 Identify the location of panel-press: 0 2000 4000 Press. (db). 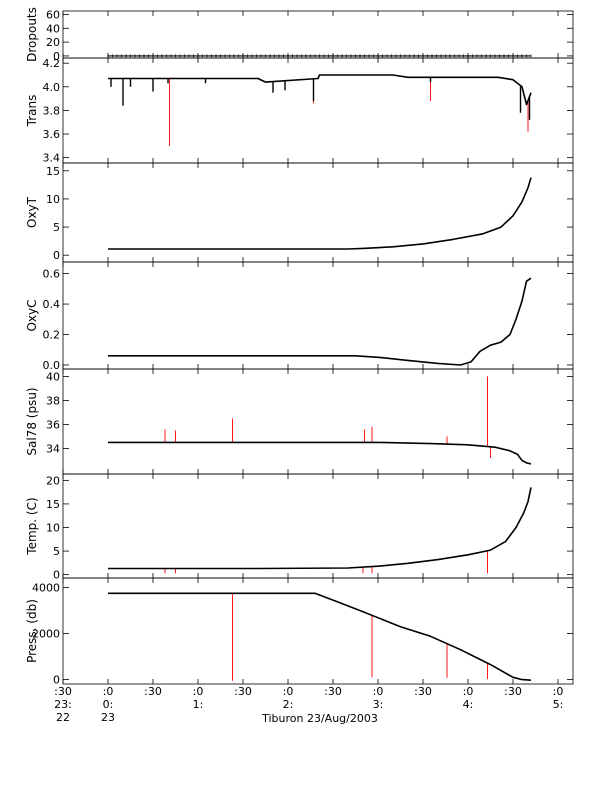
(299, 632).